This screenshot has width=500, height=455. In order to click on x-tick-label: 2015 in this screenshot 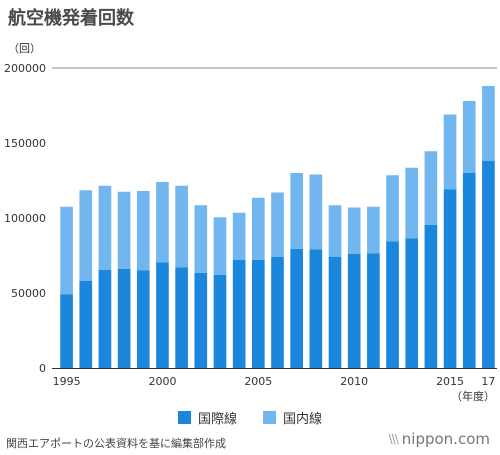, I will do `click(450, 381)`.